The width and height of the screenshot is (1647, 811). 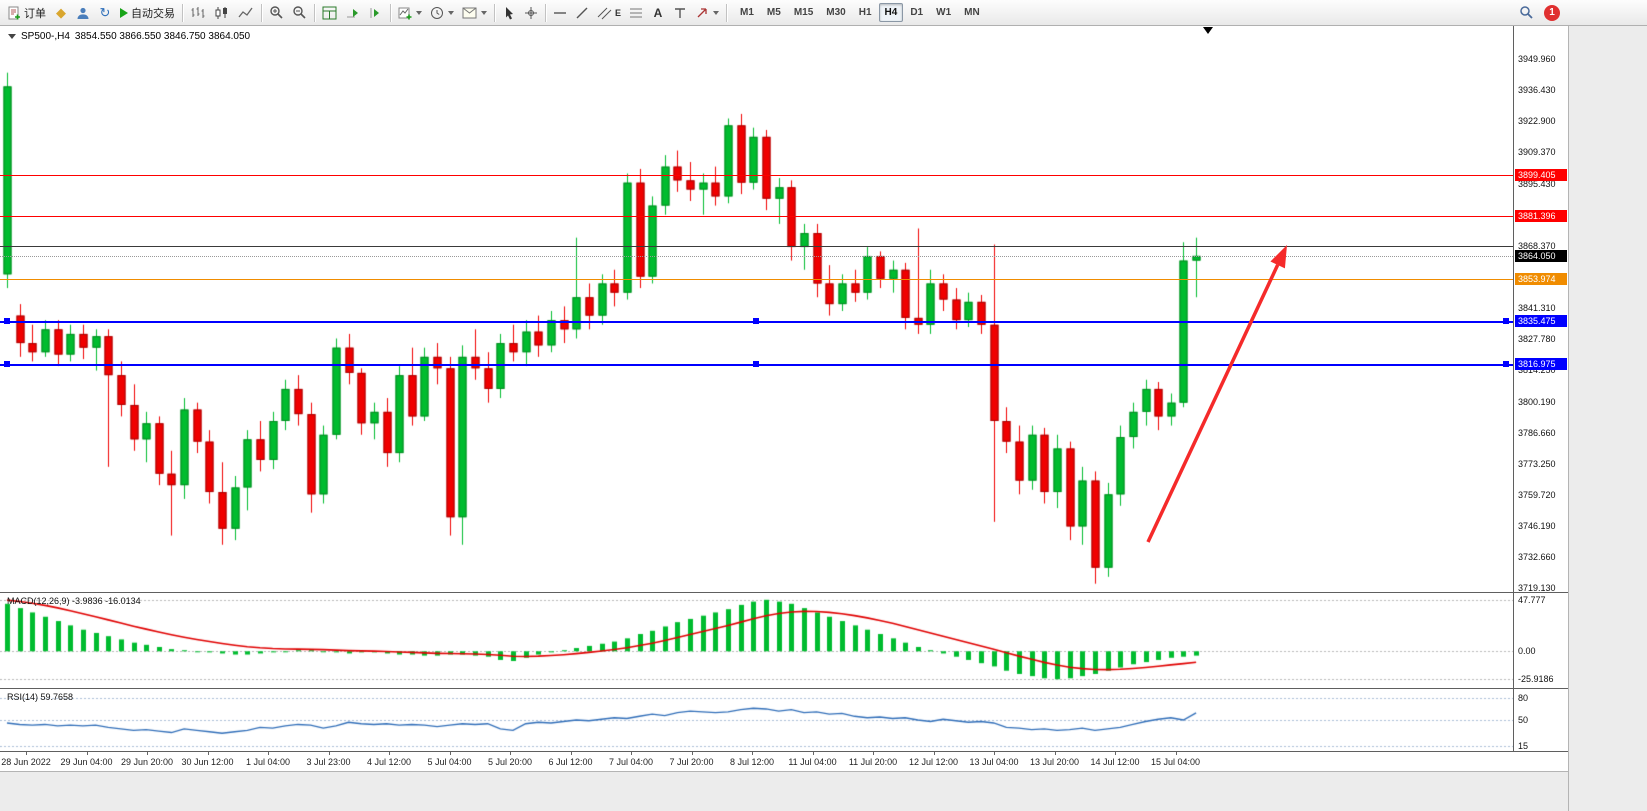 What do you see at coordinates (773, 12) in the screenshot?
I see `timeframe-button-m5: M5` at bounding box center [773, 12].